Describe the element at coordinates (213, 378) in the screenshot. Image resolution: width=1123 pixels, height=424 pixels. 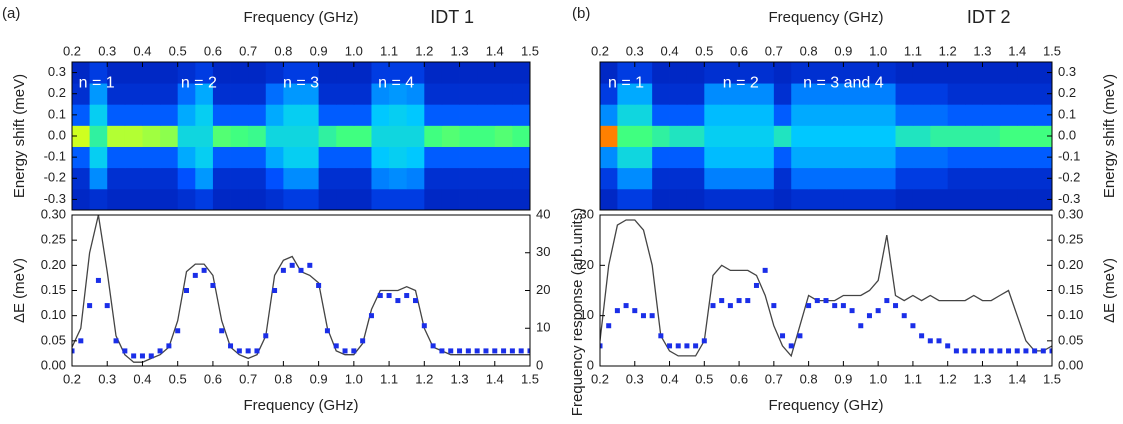
I see `x-tick-label: 0.6` at that location.